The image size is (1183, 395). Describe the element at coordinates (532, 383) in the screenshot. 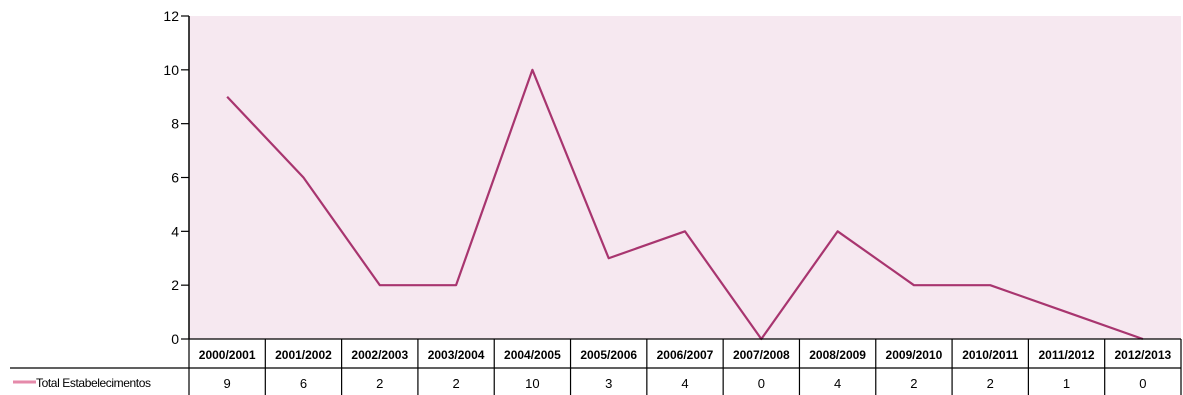

I see `data-table-value: 10` at that location.